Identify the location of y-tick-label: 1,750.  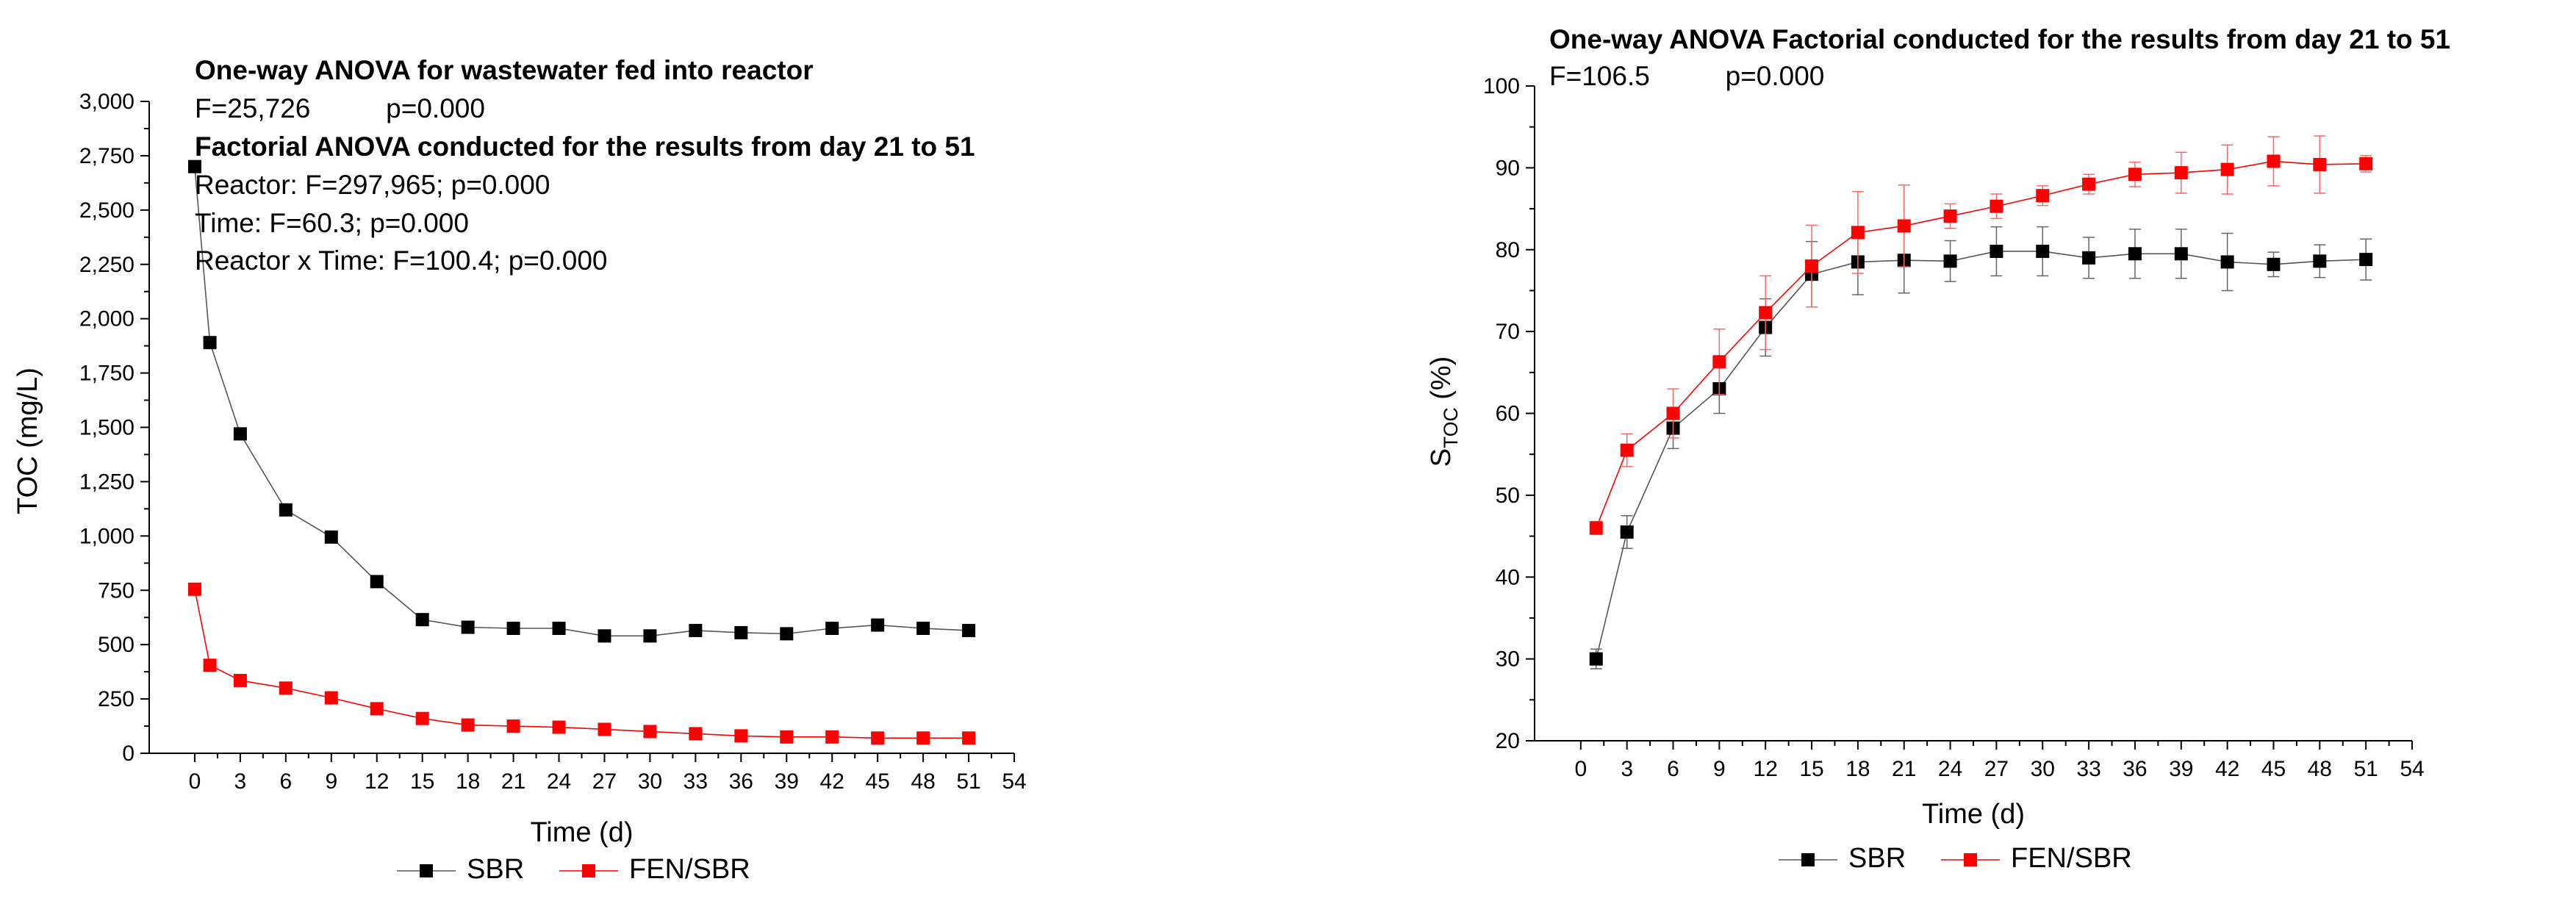
(106, 374).